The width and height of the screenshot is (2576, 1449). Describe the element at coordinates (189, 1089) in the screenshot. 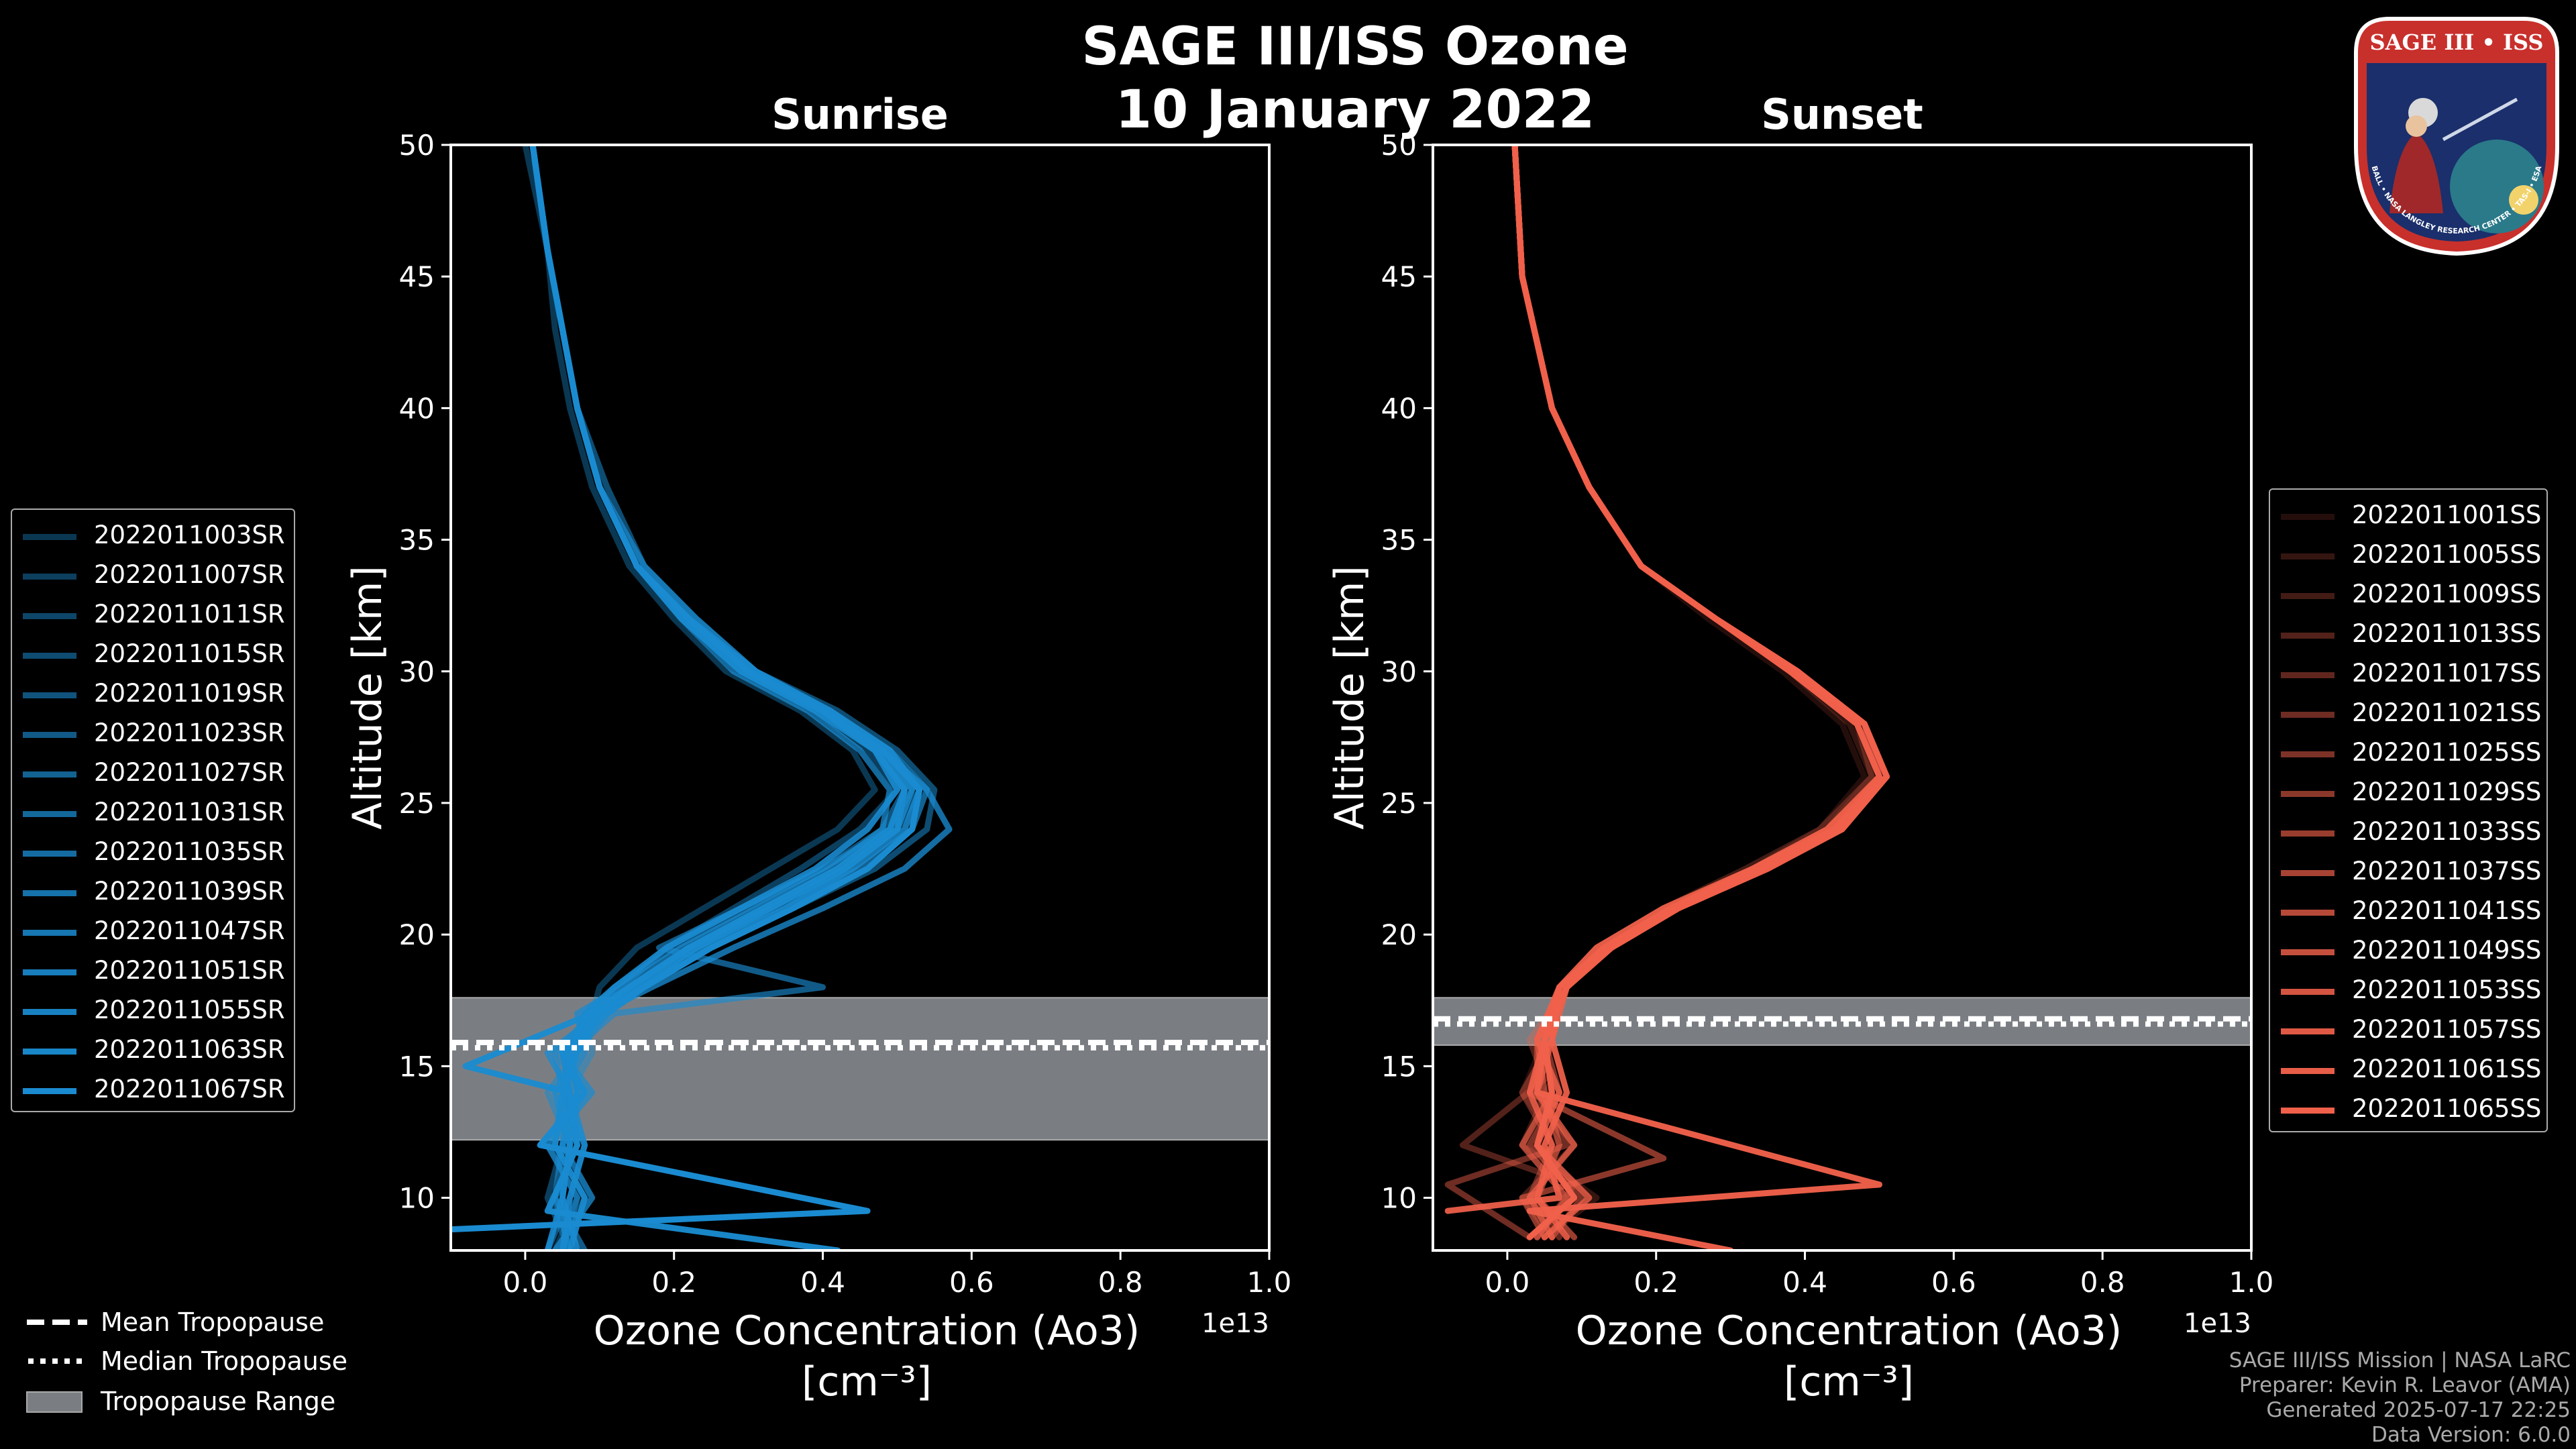

I see `legend-label: 2022011067SR` at that location.